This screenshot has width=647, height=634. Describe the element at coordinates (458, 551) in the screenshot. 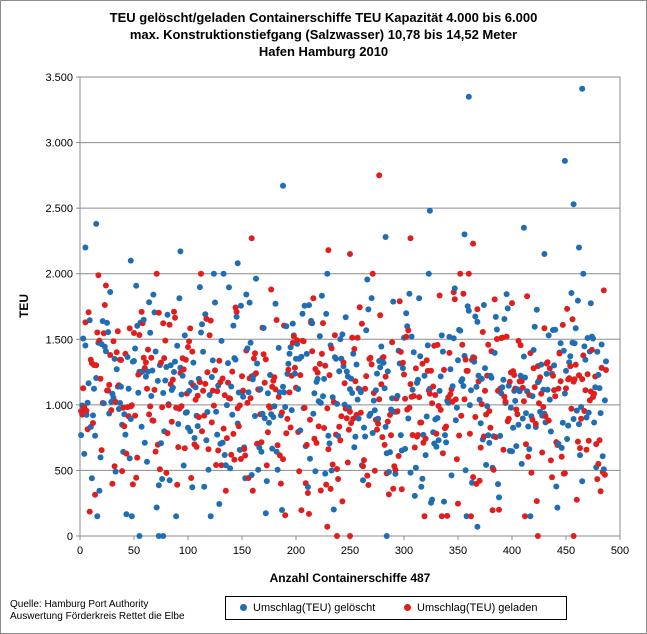

I see `x-tick-label: 350` at that location.